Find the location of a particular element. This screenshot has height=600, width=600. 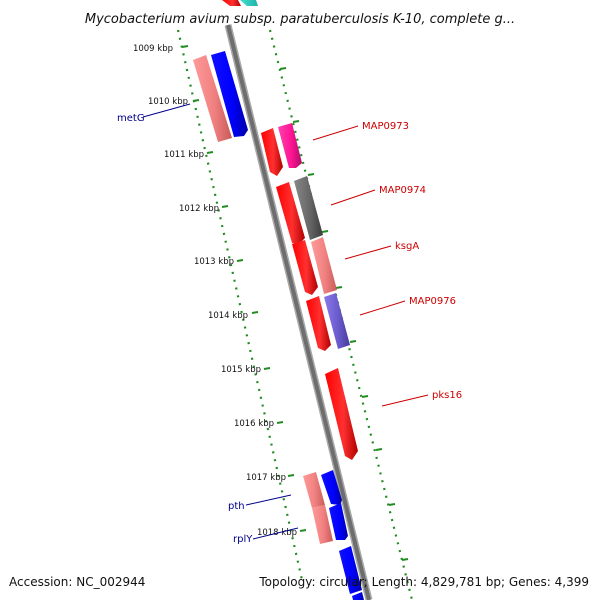

tick-label: 1014 kbp is located at coordinates (228, 316).